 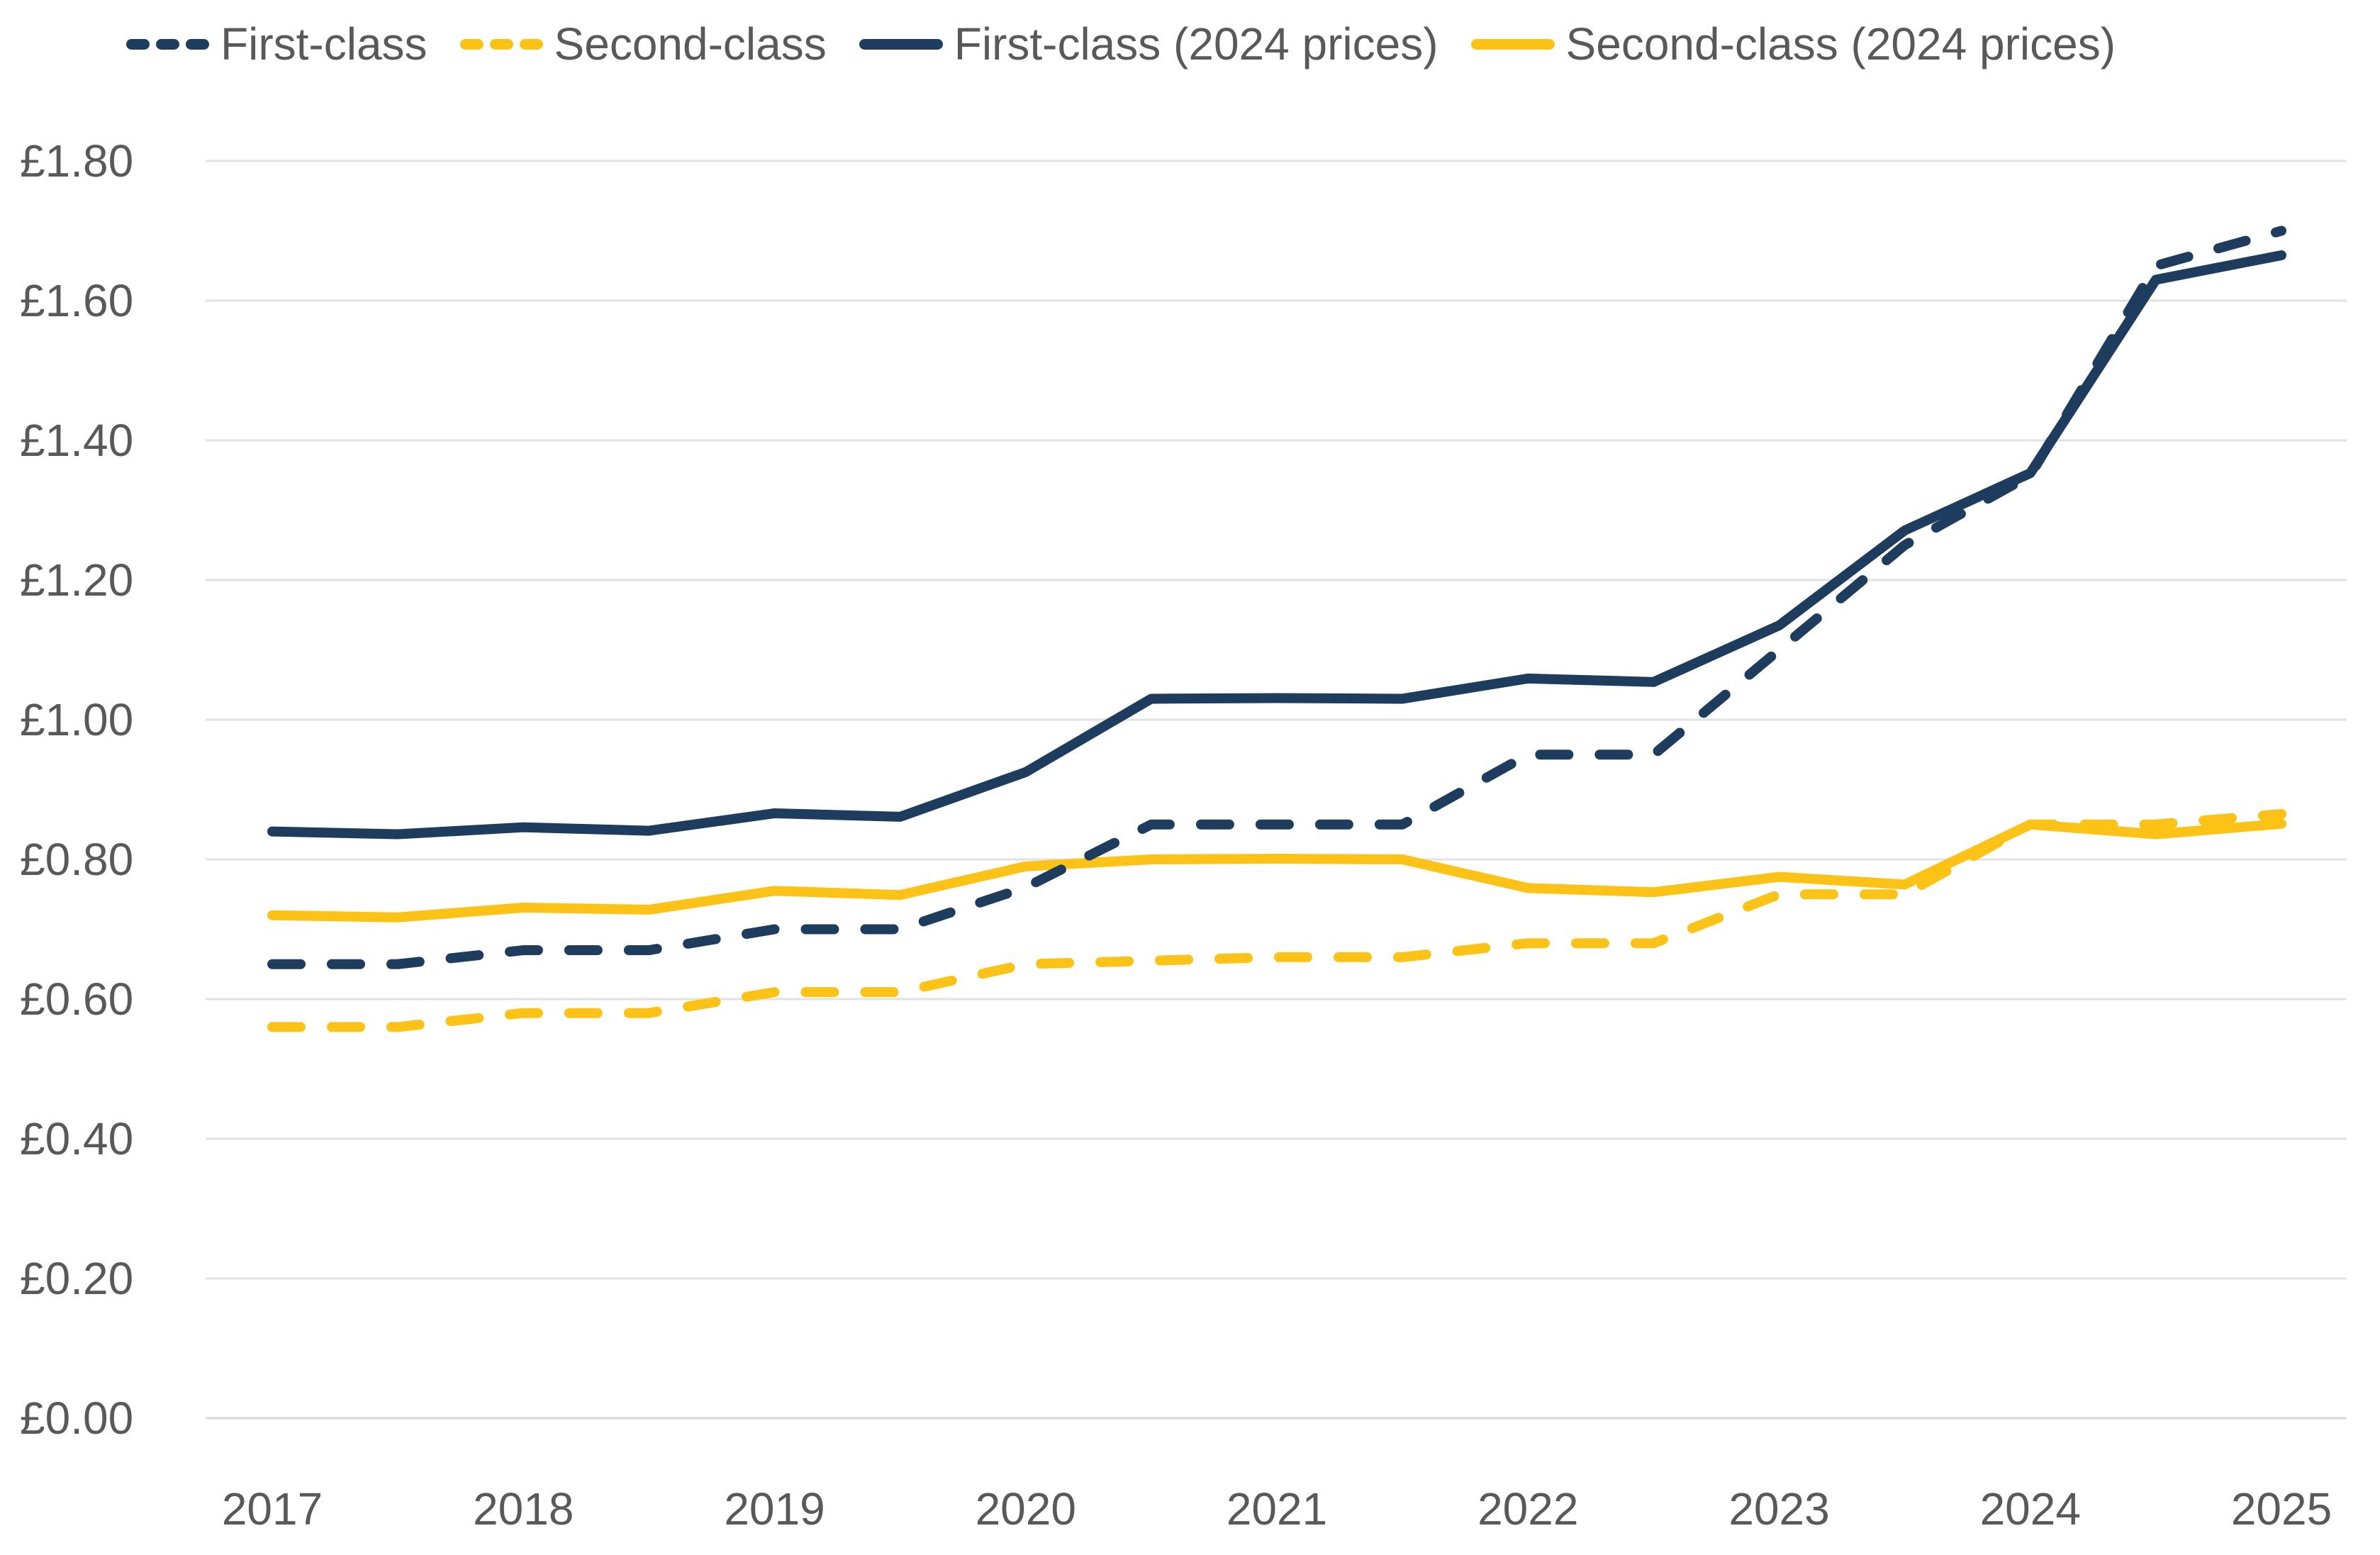 What do you see at coordinates (77, 1418) in the screenshot?
I see `y-axis-tick-label: £0.00` at bounding box center [77, 1418].